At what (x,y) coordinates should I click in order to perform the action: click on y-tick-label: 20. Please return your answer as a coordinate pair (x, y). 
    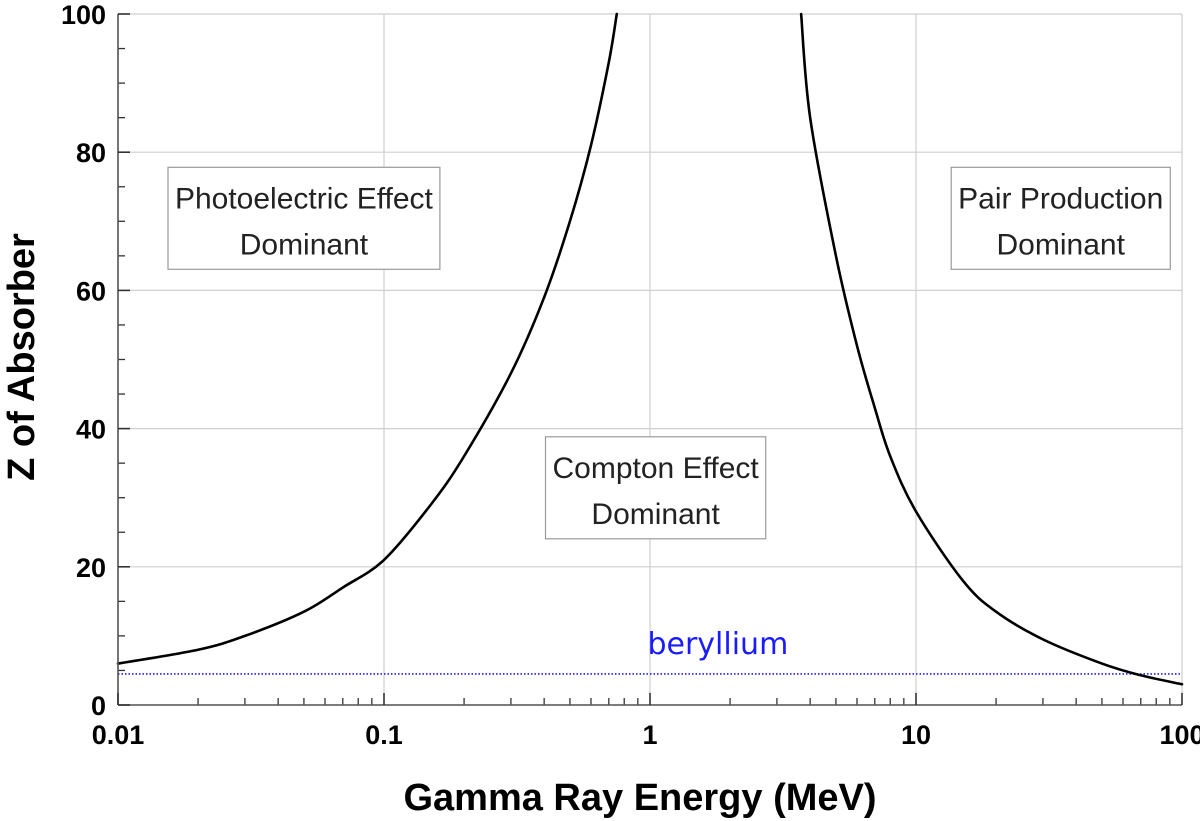
    Looking at the image, I should click on (91, 568).